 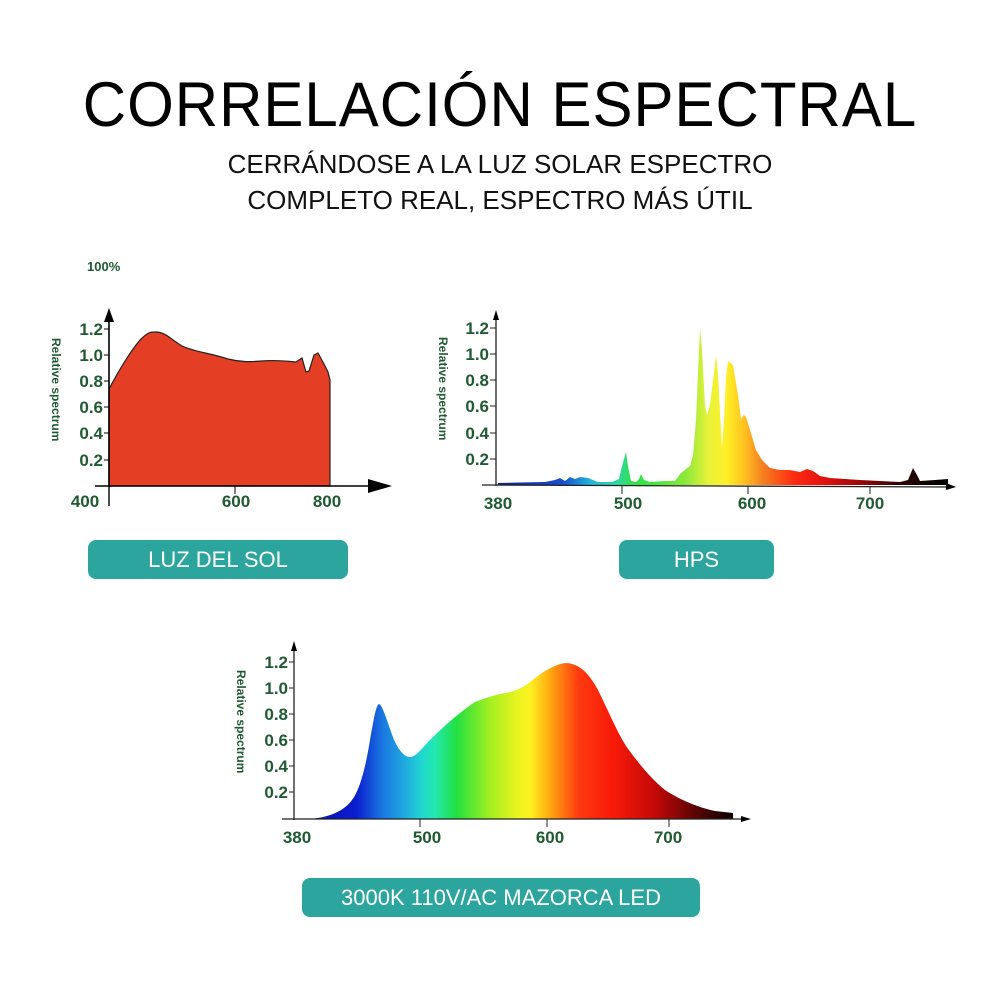 I want to click on sunlight-label-badge: LUZ DEL SOL, so click(x=218, y=559).